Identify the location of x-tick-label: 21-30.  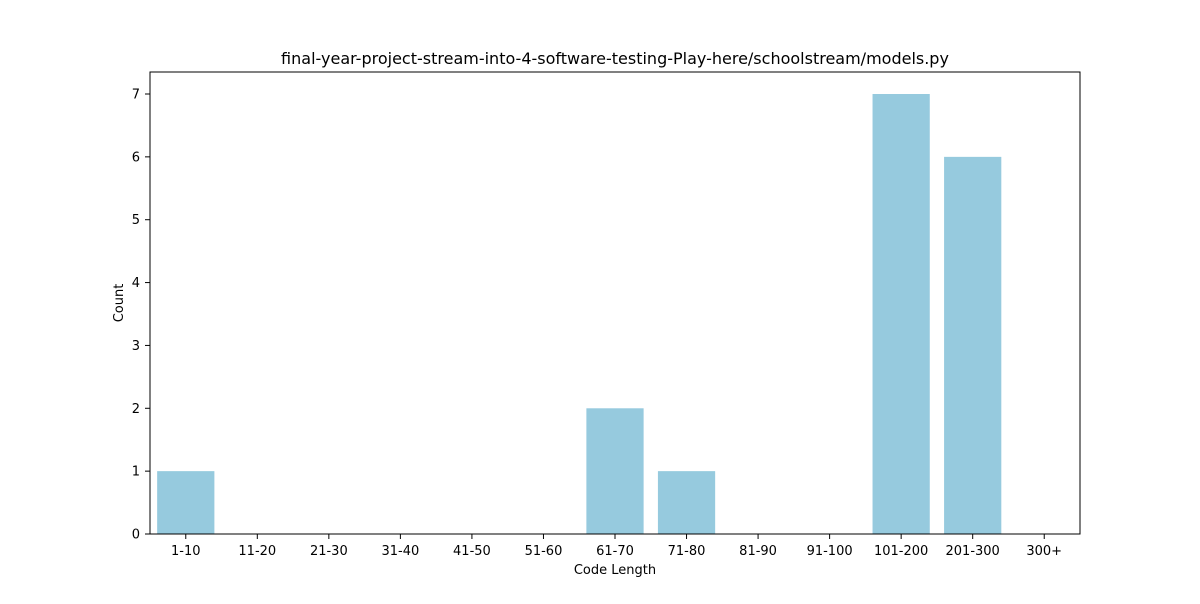
(329, 551).